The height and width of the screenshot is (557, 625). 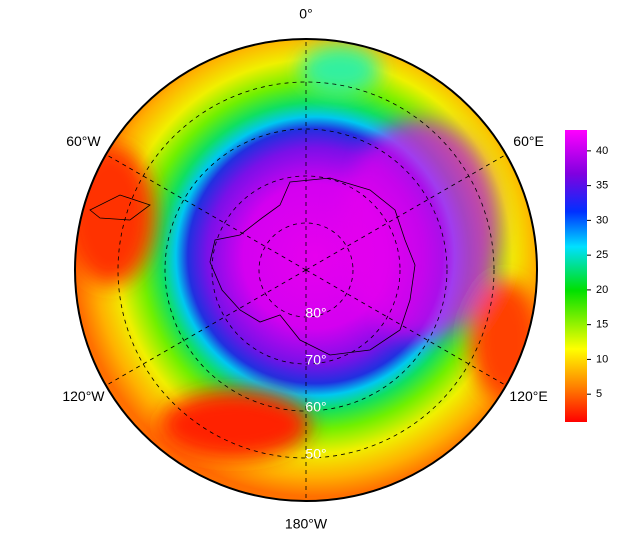 What do you see at coordinates (315, 454) in the screenshot?
I see `parallel-label: 50°` at bounding box center [315, 454].